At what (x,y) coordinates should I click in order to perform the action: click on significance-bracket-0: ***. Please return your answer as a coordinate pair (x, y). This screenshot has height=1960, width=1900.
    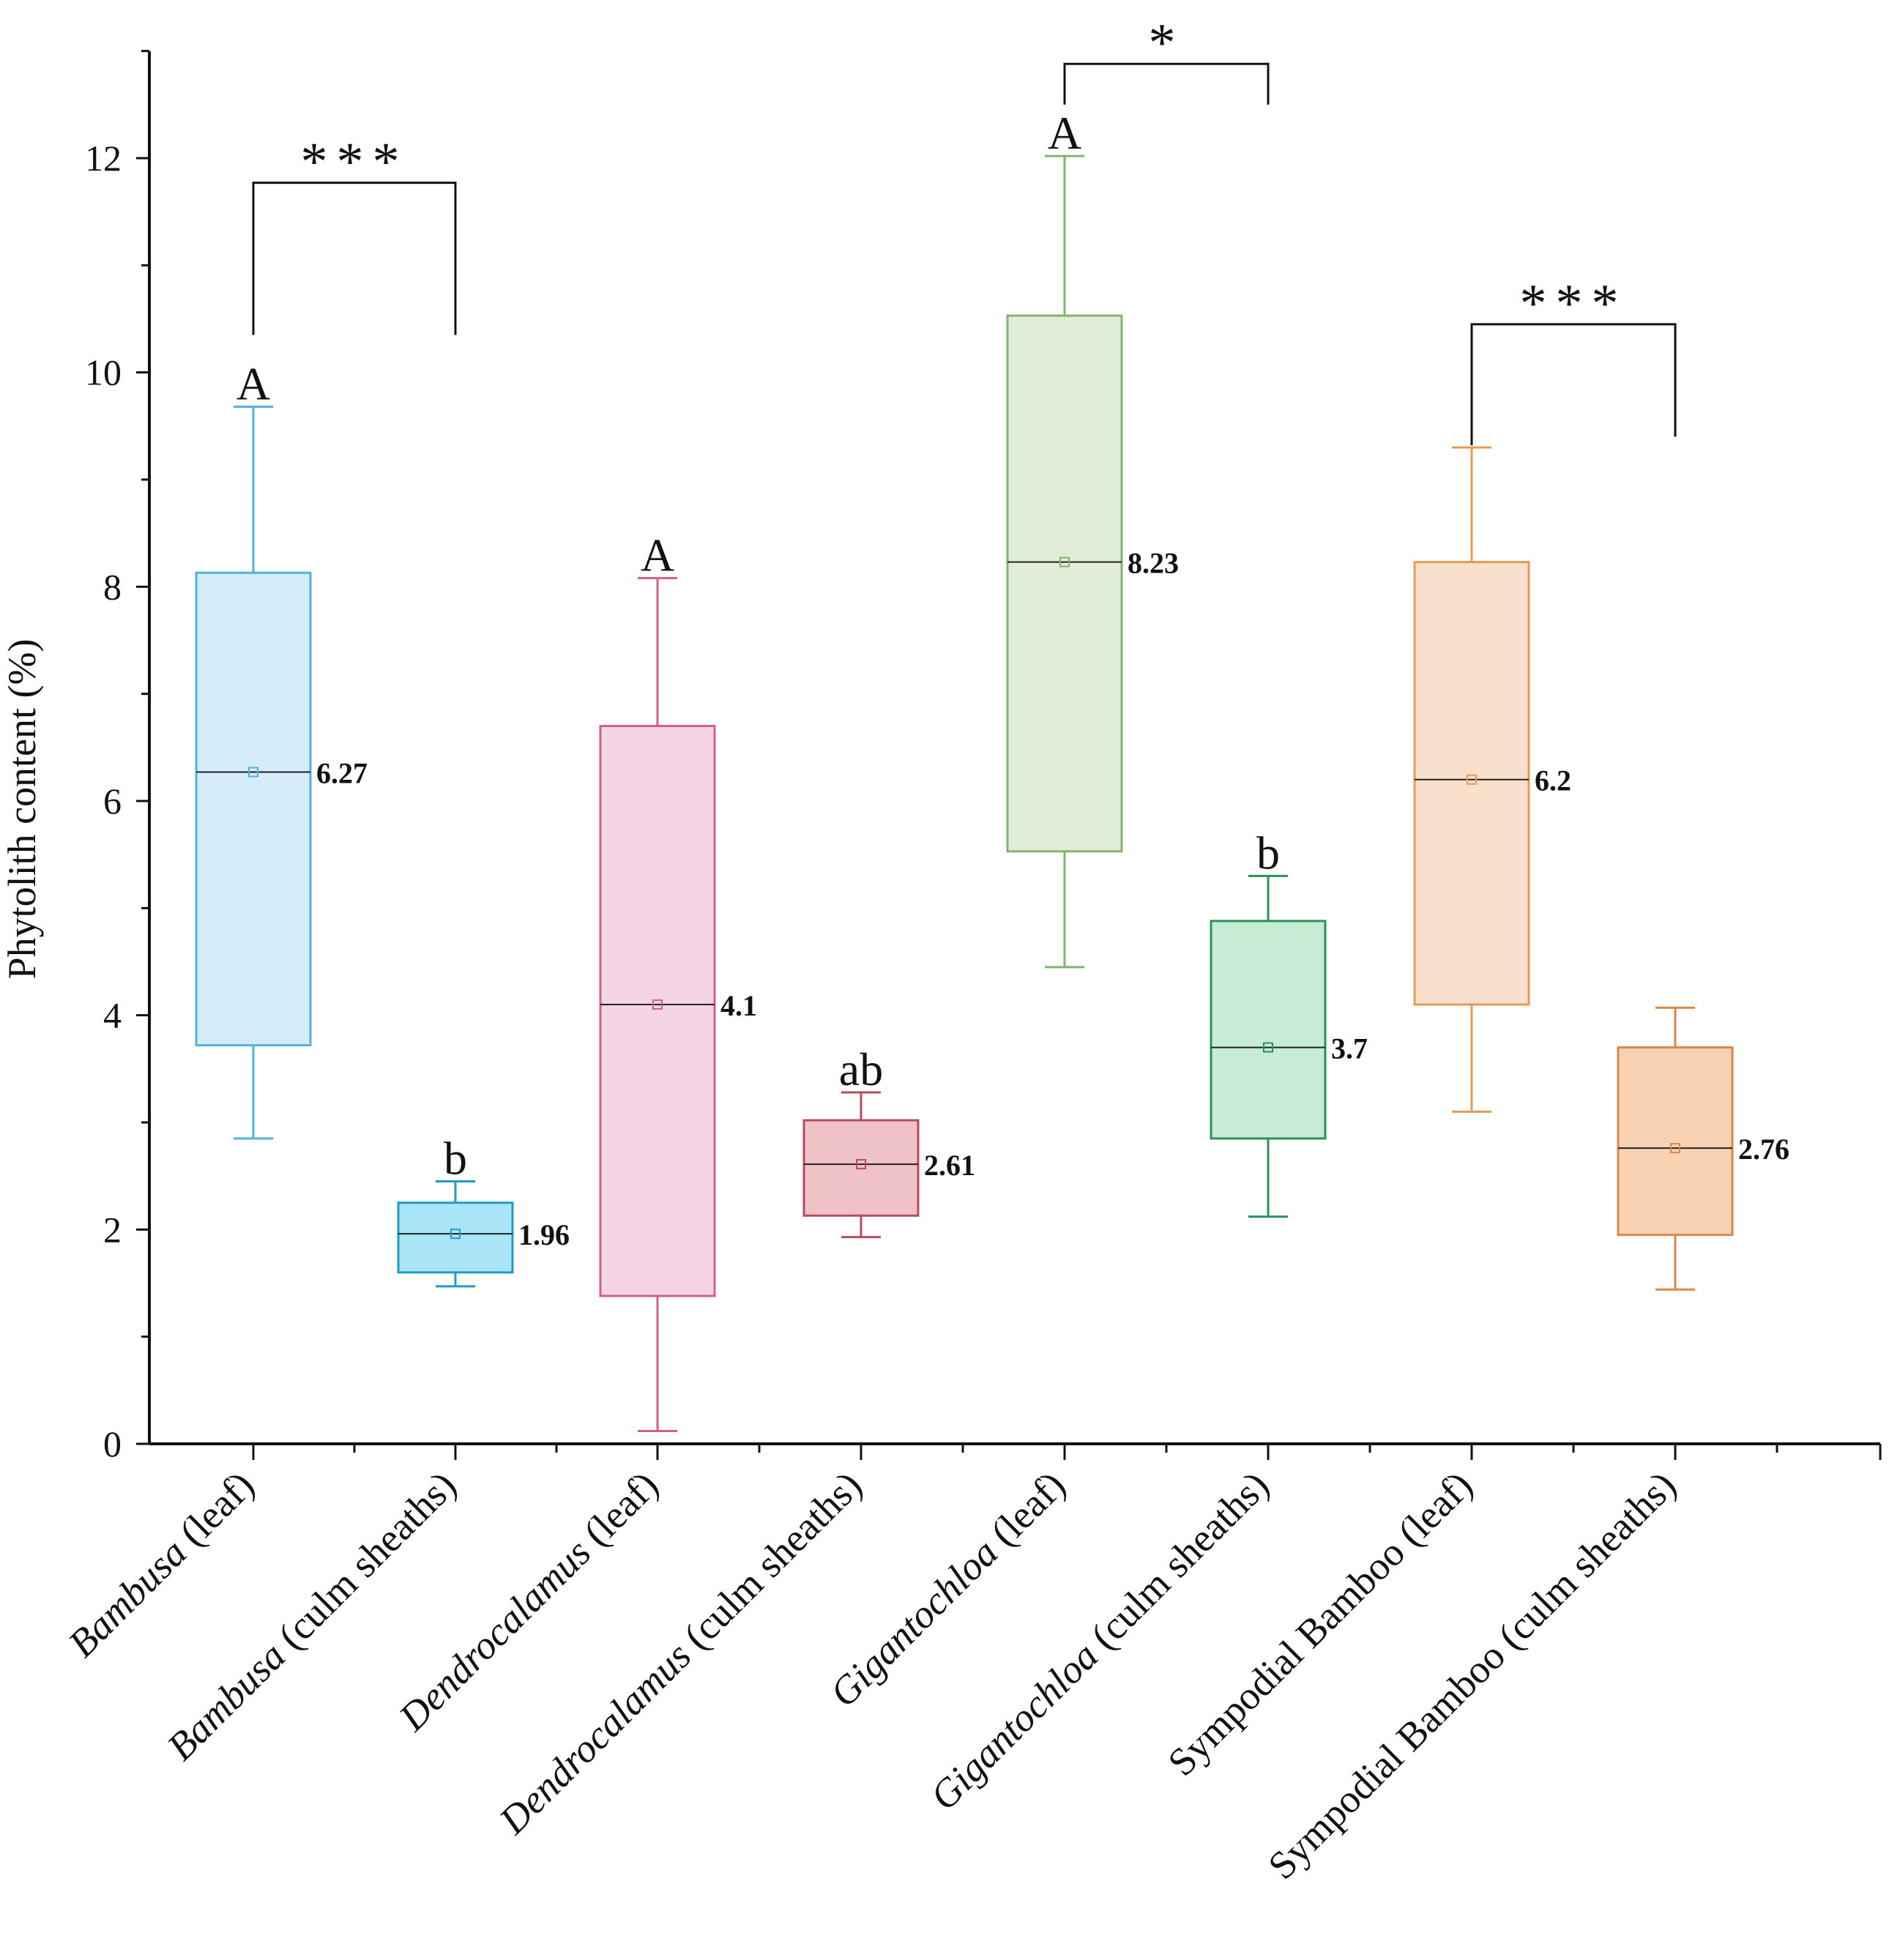
    Looking at the image, I should click on (354, 234).